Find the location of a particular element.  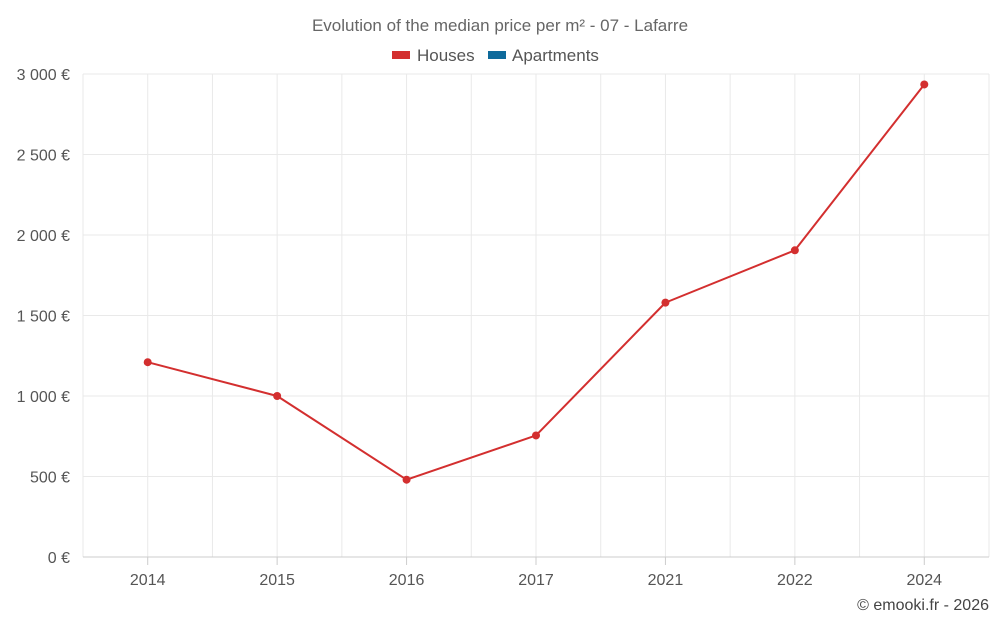

legend-label-apartments: Apartments is located at coordinates (555, 55).